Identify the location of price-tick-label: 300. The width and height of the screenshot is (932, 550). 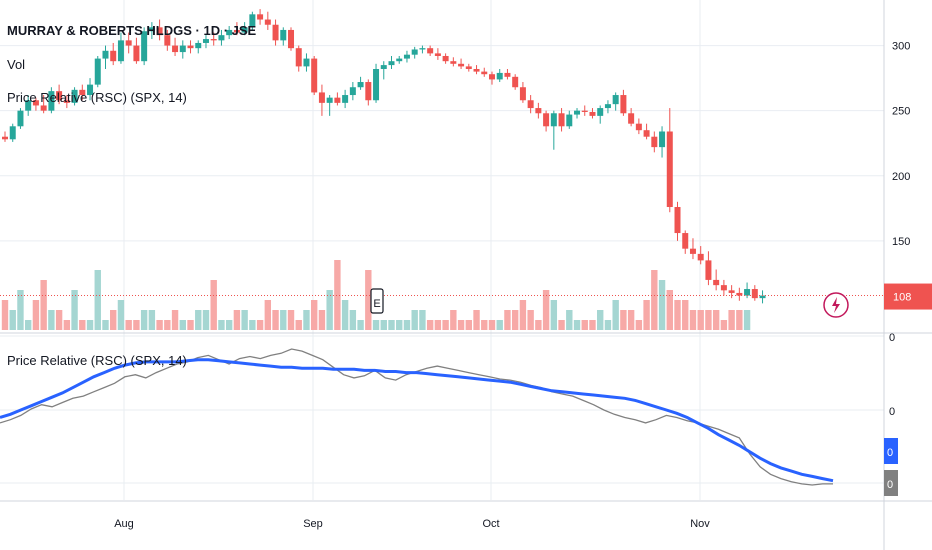
(901, 47).